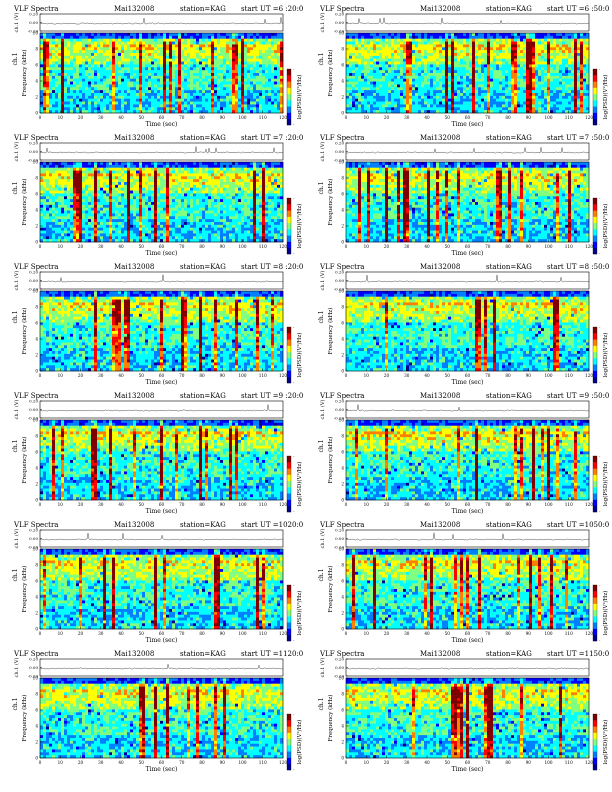  Describe the element at coordinates (289, 613) in the screenshot. I see `colorbar` at that location.